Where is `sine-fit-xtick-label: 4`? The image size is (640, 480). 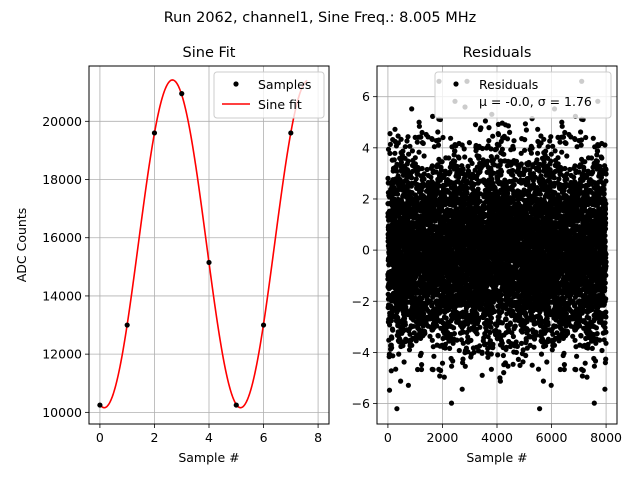
sine-fit-xtick-label: 4 is located at coordinates (209, 437).